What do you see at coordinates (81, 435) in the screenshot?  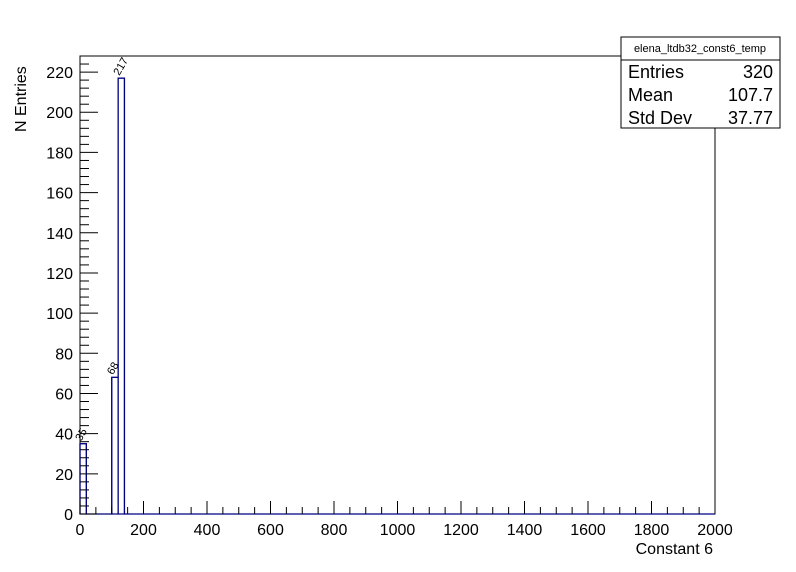 I see `bar-value-label: 35` at bounding box center [81, 435].